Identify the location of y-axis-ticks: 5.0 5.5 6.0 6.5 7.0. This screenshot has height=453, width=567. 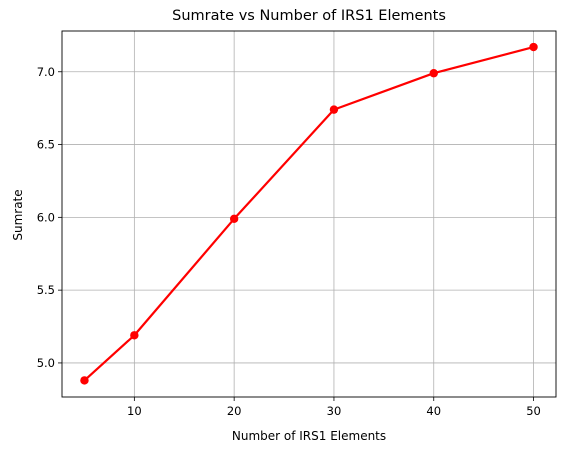
(49, 217).